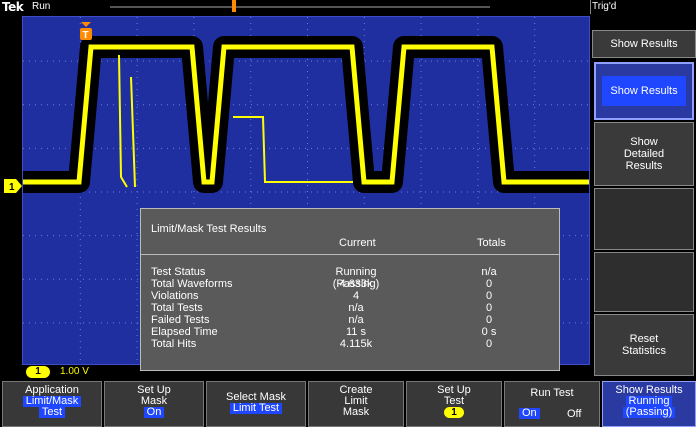 Image resolution: width=696 pixels, height=427 pixels. I want to click on setup-test-button: Set Up Test 1, so click(454, 404).